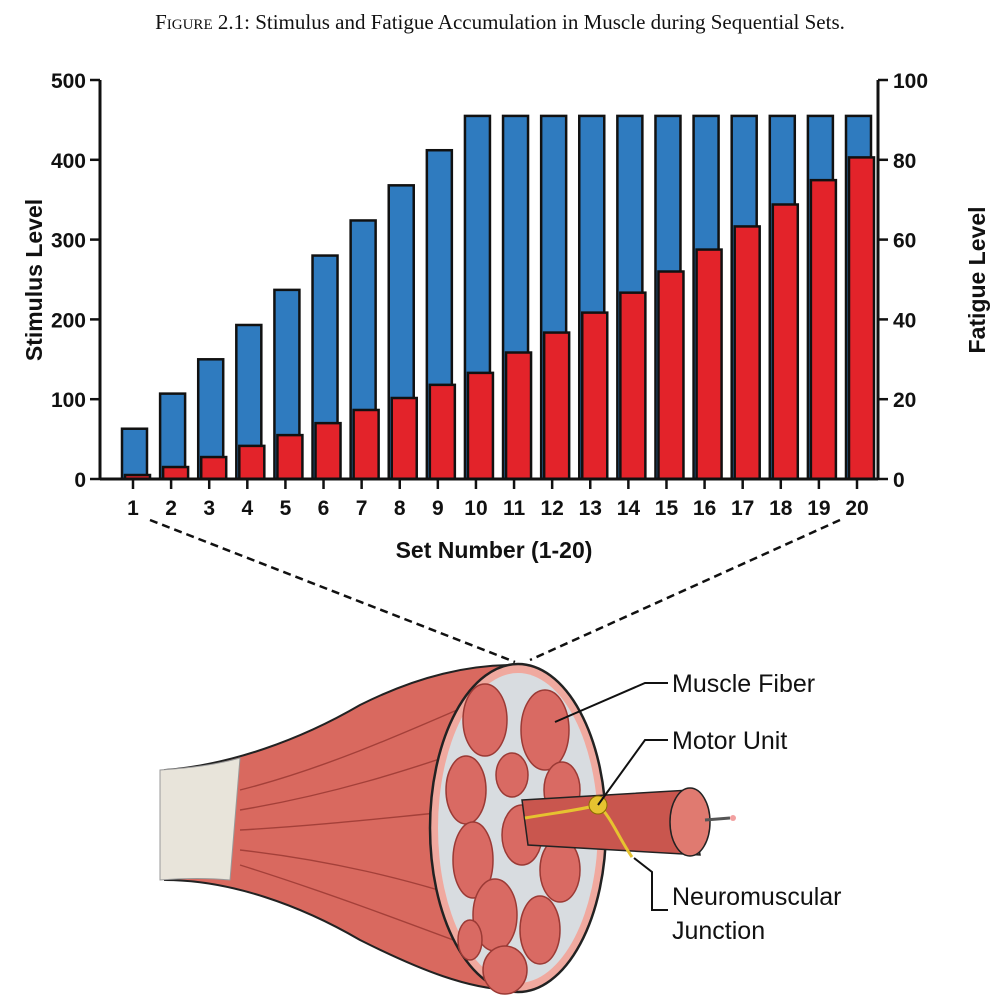  What do you see at coordinates (202, 22) in the screenshot?
I see `figure-label: Figure 2.1:` at bounding box center [202, 22].